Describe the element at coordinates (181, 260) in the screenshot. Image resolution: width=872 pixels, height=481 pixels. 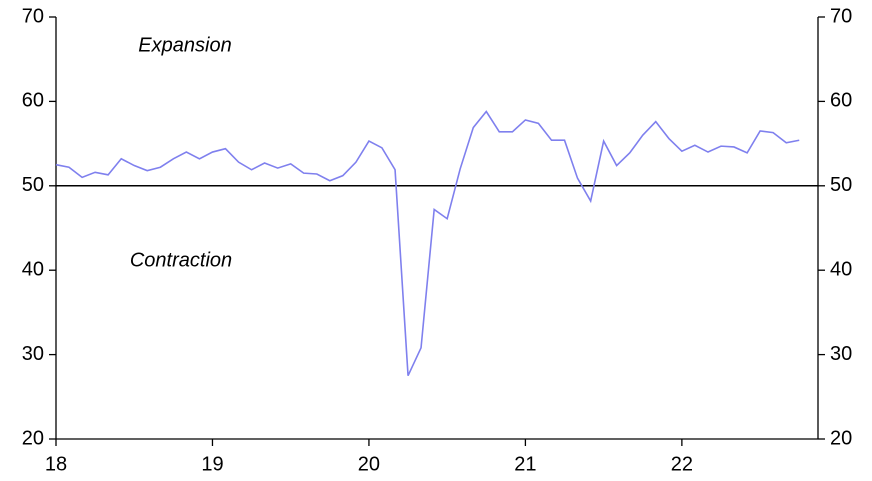
I see `annotation: Contraction` at that location.